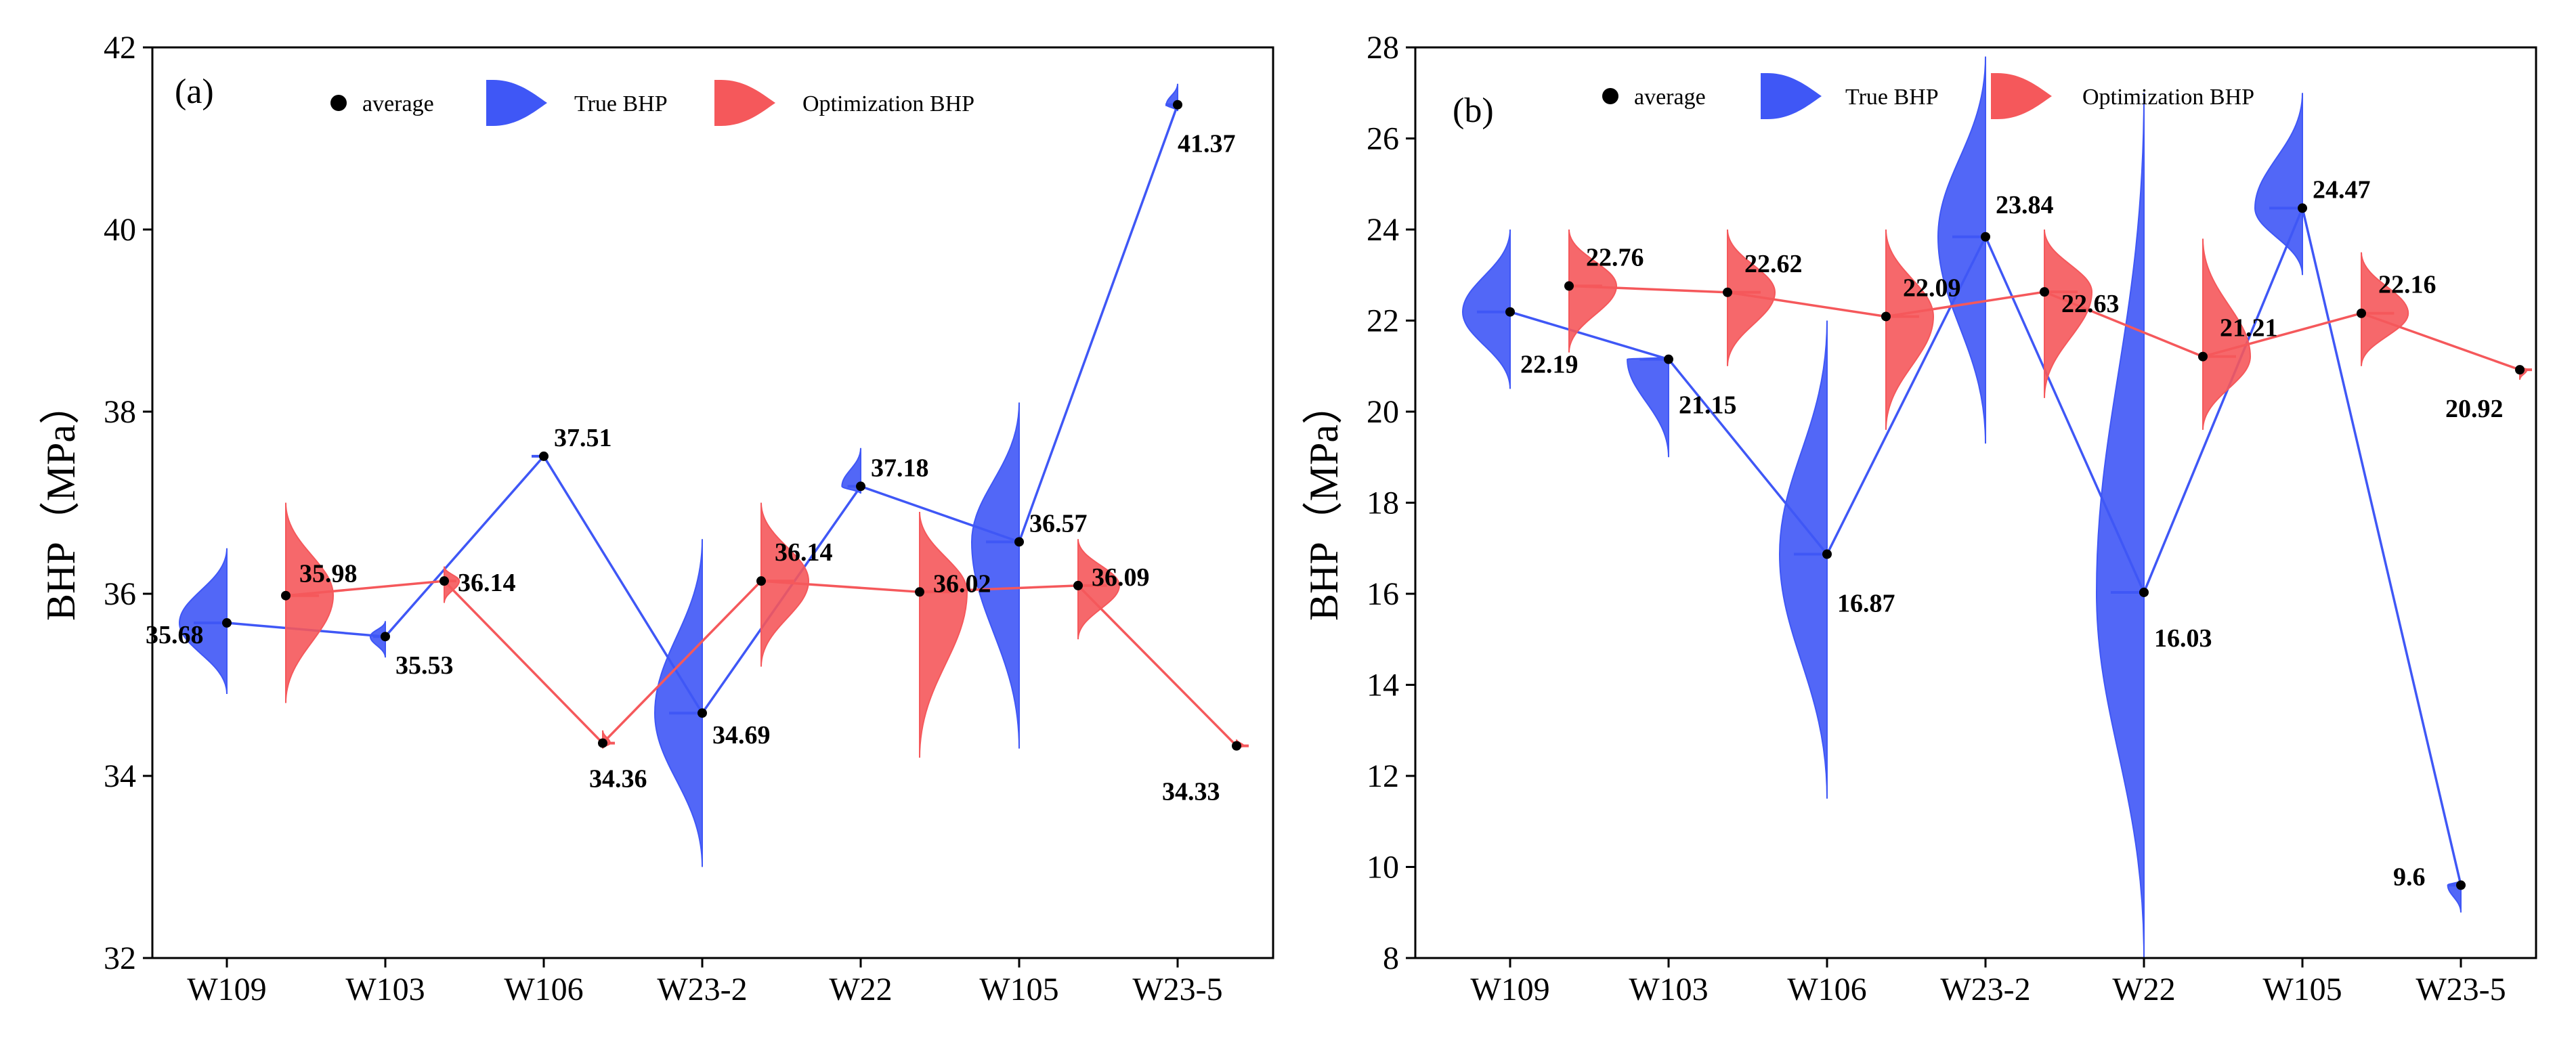 Image resolution: width=2576 pixels, height=1044 pixels. What do you see at coordinates (1383, 503) in the screenshot?
I see `y-tick-label: 18` at bounding box center [1383, 503].